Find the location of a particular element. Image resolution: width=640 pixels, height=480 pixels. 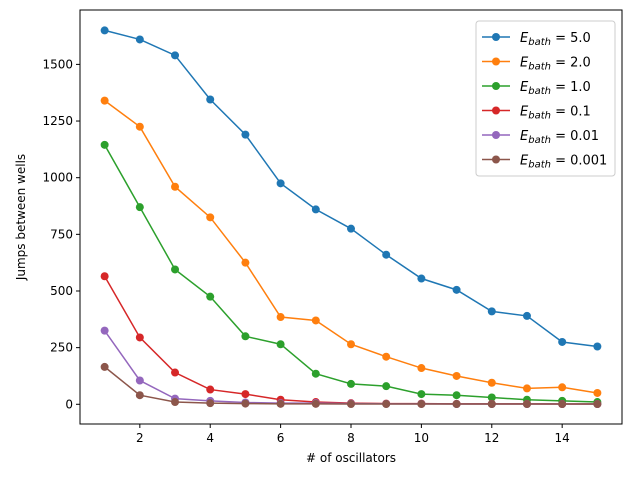

legend-label: Ebath = 0.001 is located at coordinates (563, 162).